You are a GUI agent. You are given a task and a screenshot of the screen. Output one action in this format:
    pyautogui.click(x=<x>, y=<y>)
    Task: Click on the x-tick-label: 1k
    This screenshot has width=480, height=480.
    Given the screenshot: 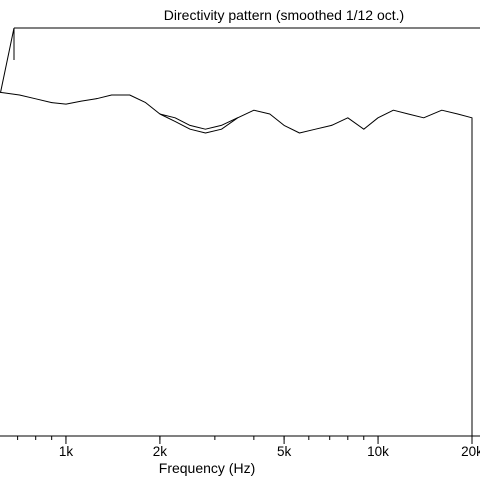 What is the action you would take?
    pyautogui.click(x=66, y=451)
    